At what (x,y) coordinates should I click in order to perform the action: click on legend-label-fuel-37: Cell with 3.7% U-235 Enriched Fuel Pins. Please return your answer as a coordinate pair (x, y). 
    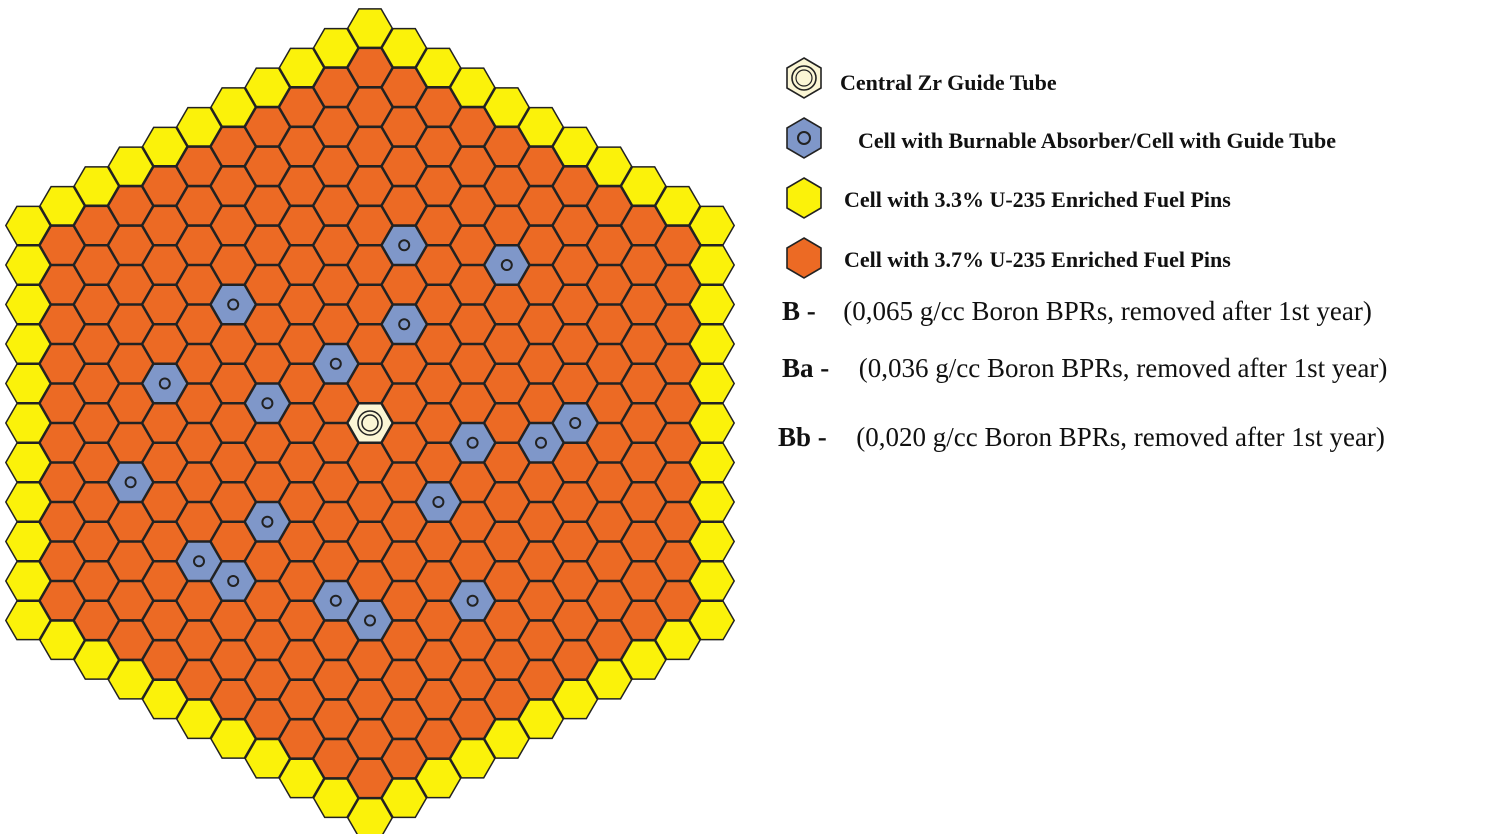
    Looking at the image, I should click on (1037, 259).